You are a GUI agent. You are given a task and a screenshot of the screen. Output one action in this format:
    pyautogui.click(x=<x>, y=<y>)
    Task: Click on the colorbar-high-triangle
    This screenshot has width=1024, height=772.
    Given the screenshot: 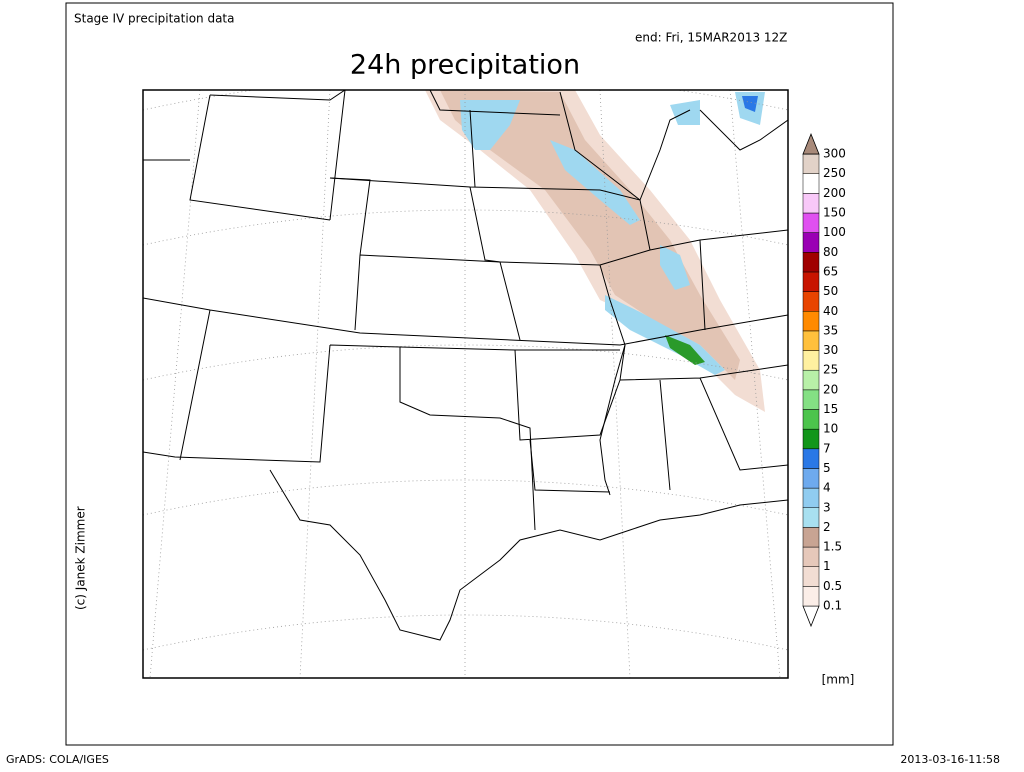 What is the action you would take?
    pyautogui.click(x=811, y=143)
    